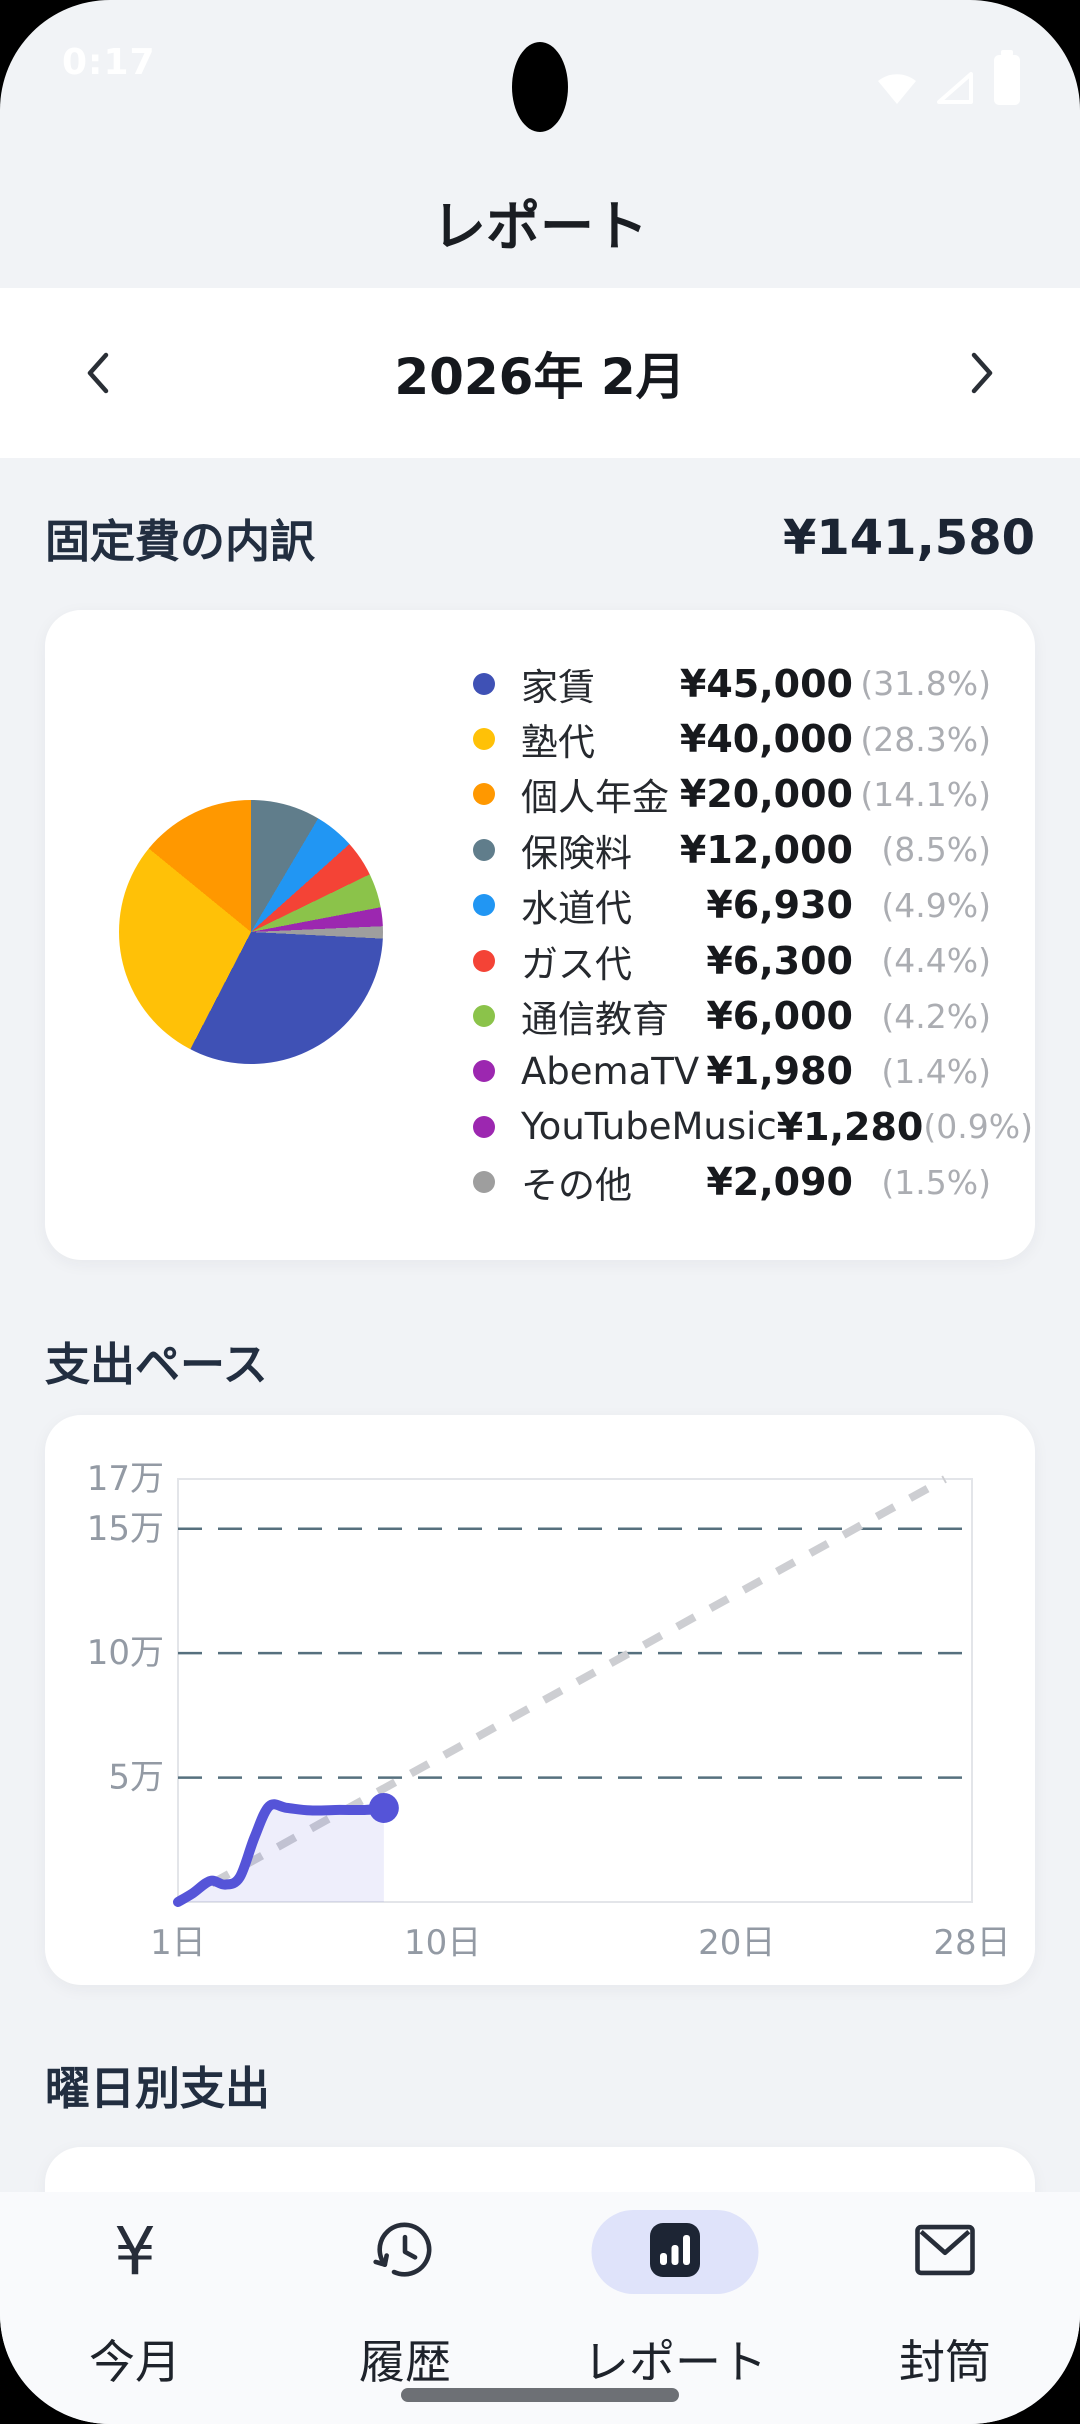 This screenshot has height=2424, width=1080. I want to click on nav-label-this-month: 今月, so click(135, 2362).